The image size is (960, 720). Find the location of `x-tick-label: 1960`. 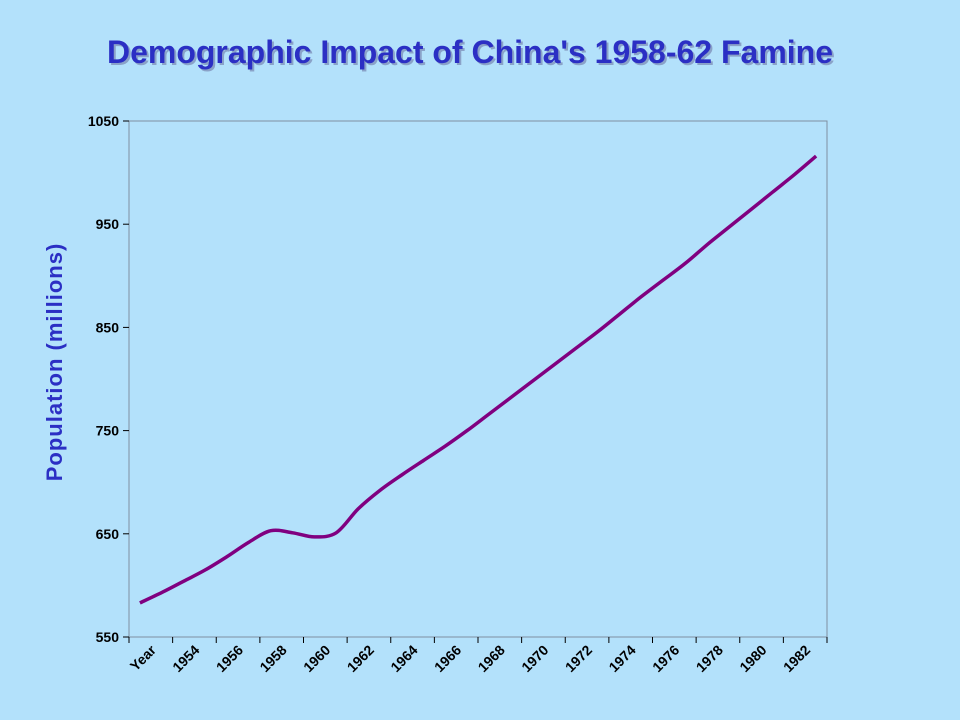

x-tick-label: 1960 is located at coordinates (316, 658).